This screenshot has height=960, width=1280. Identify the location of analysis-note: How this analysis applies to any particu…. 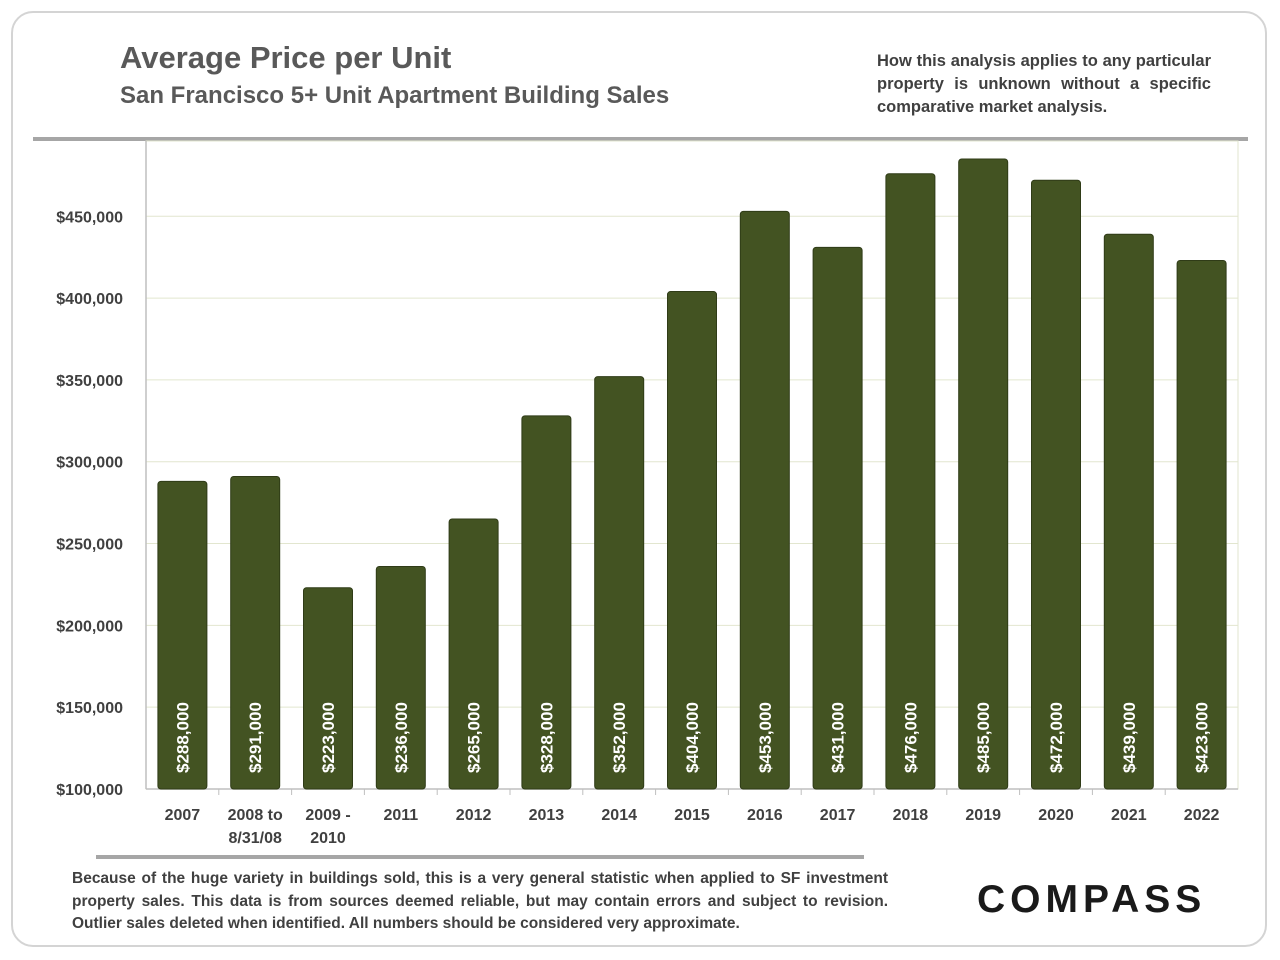
(1044, 84).